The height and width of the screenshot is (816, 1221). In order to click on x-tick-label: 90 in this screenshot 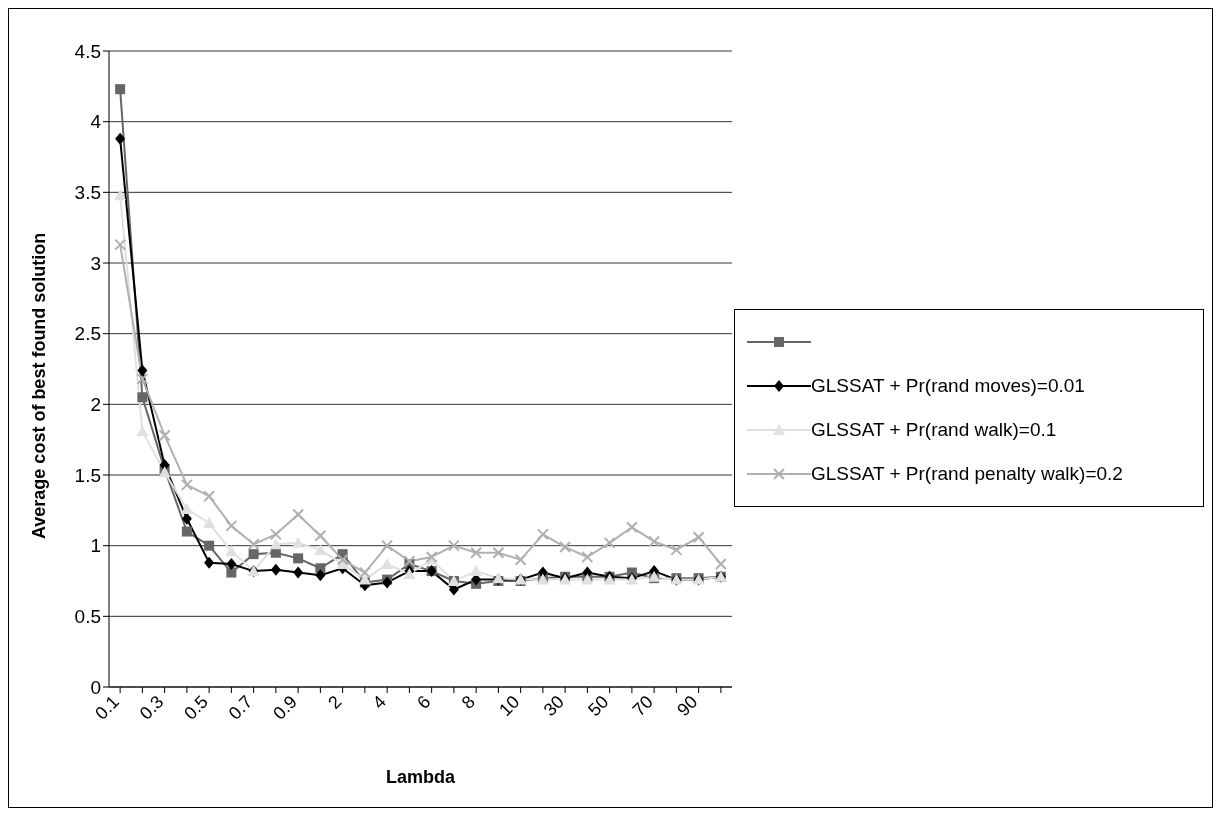, I will do `click(687, 705)`.